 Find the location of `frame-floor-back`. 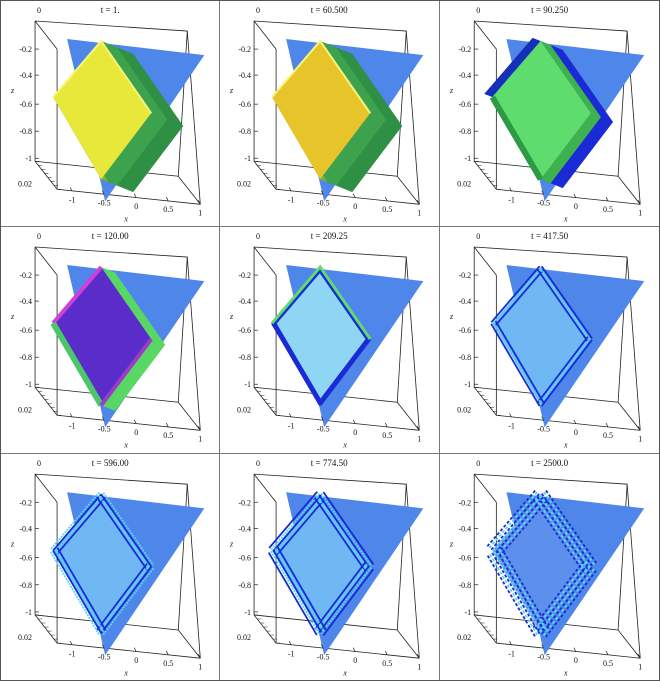

frame-floor-back is located at coordinates (118, 409).